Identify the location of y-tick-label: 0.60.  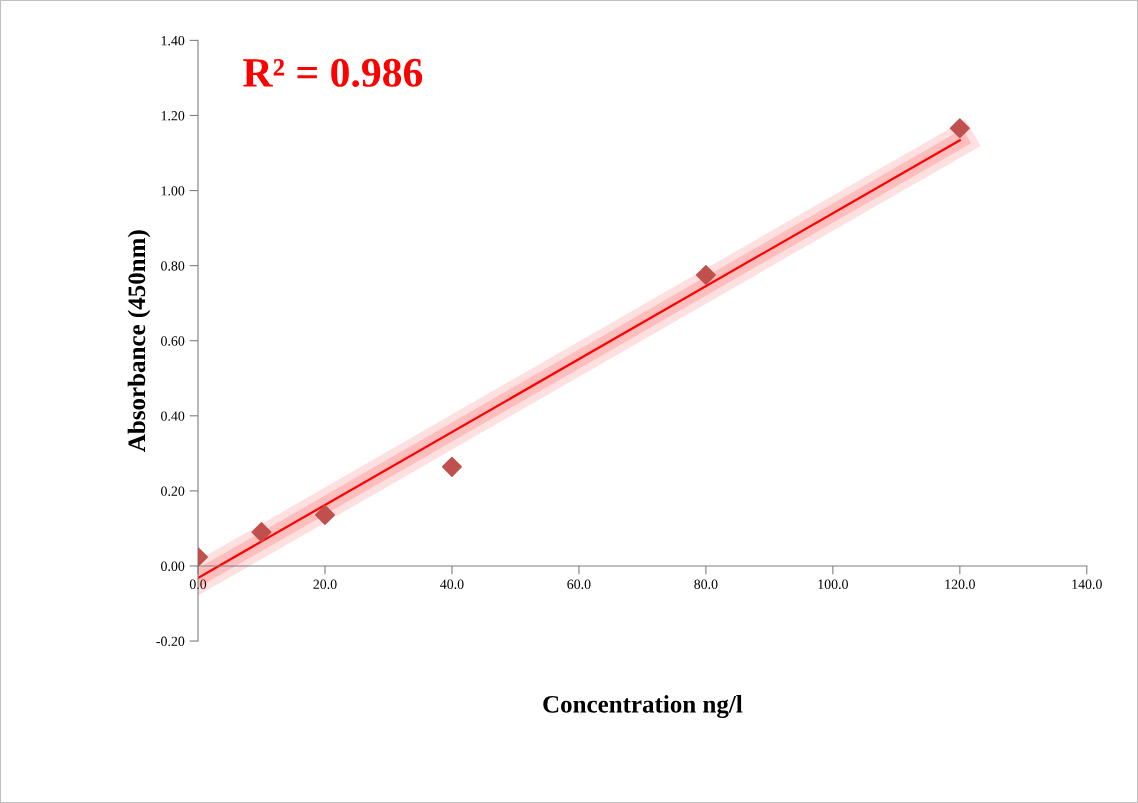
(173, 341).